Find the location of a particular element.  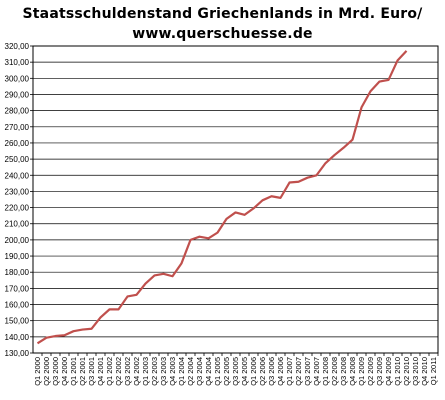

chart-subtitle: www.querschuesse.de is located at coordinates (222, 34).